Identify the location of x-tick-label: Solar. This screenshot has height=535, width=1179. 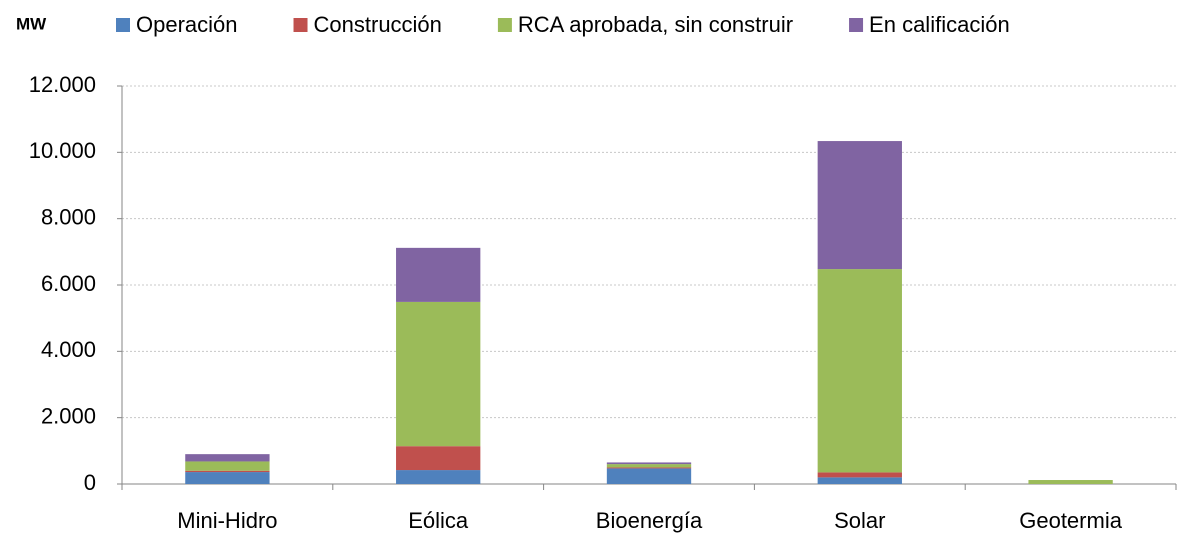
(859, 520).